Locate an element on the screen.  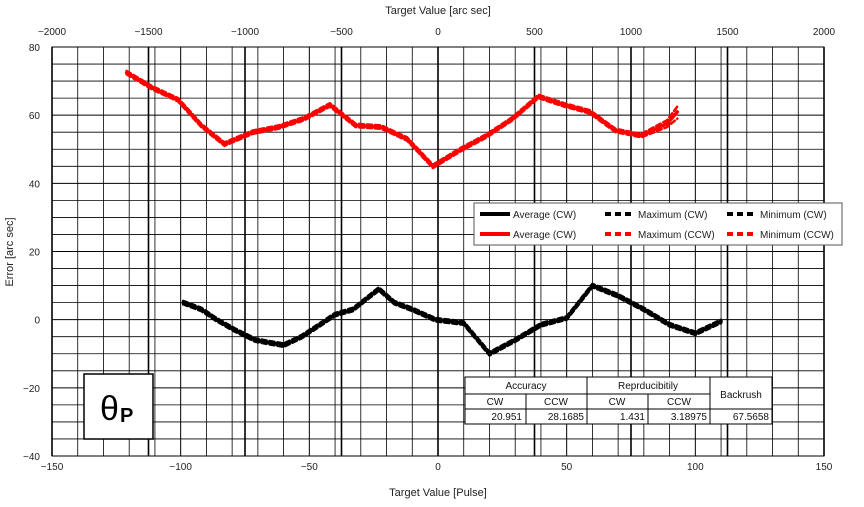
axis-badge-box is located at coordinates (118, 406).